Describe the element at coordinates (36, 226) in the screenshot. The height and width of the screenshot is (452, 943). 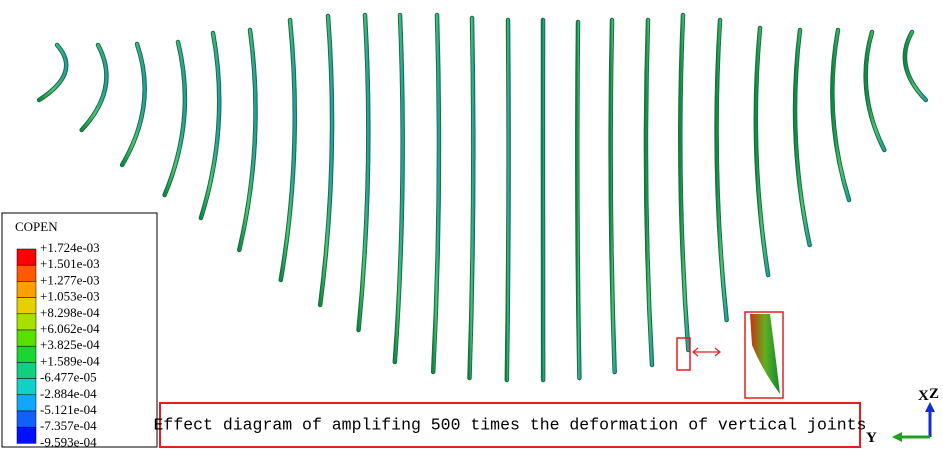
I see `legend-title: COPEN` at that location.